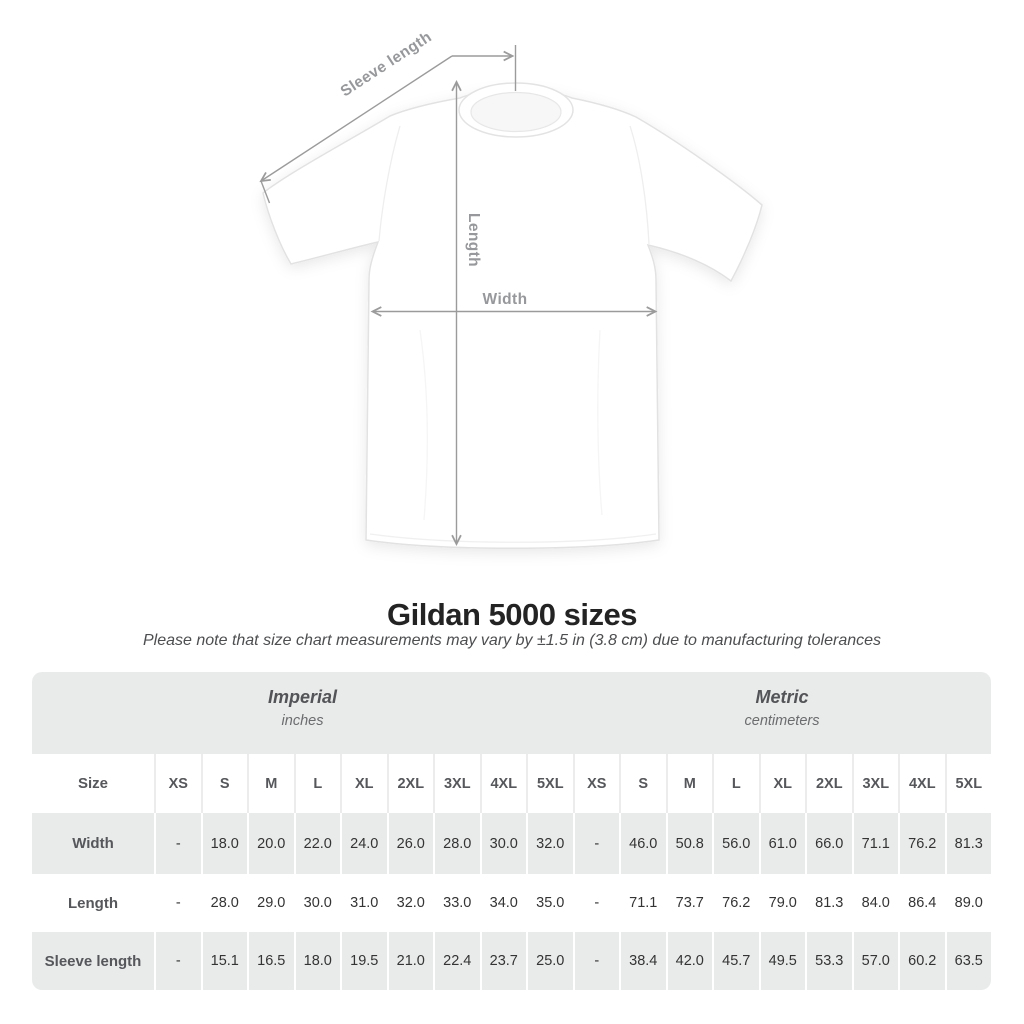 Image resolution: width=1024 pixels, height=1024 pixels. Describe the element at coordinates (828, 961) in the screenshot. I see `metric-value-cell: 53.3` at that location.